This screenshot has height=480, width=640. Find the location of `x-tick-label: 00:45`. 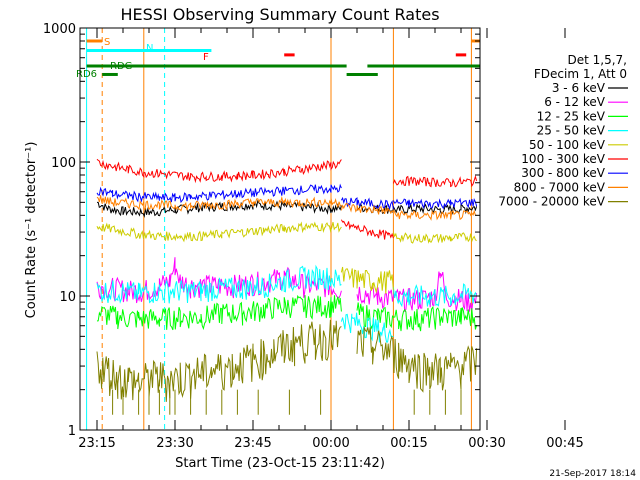

x-tick-label: 00:45 is located at coordinates (564, 443).